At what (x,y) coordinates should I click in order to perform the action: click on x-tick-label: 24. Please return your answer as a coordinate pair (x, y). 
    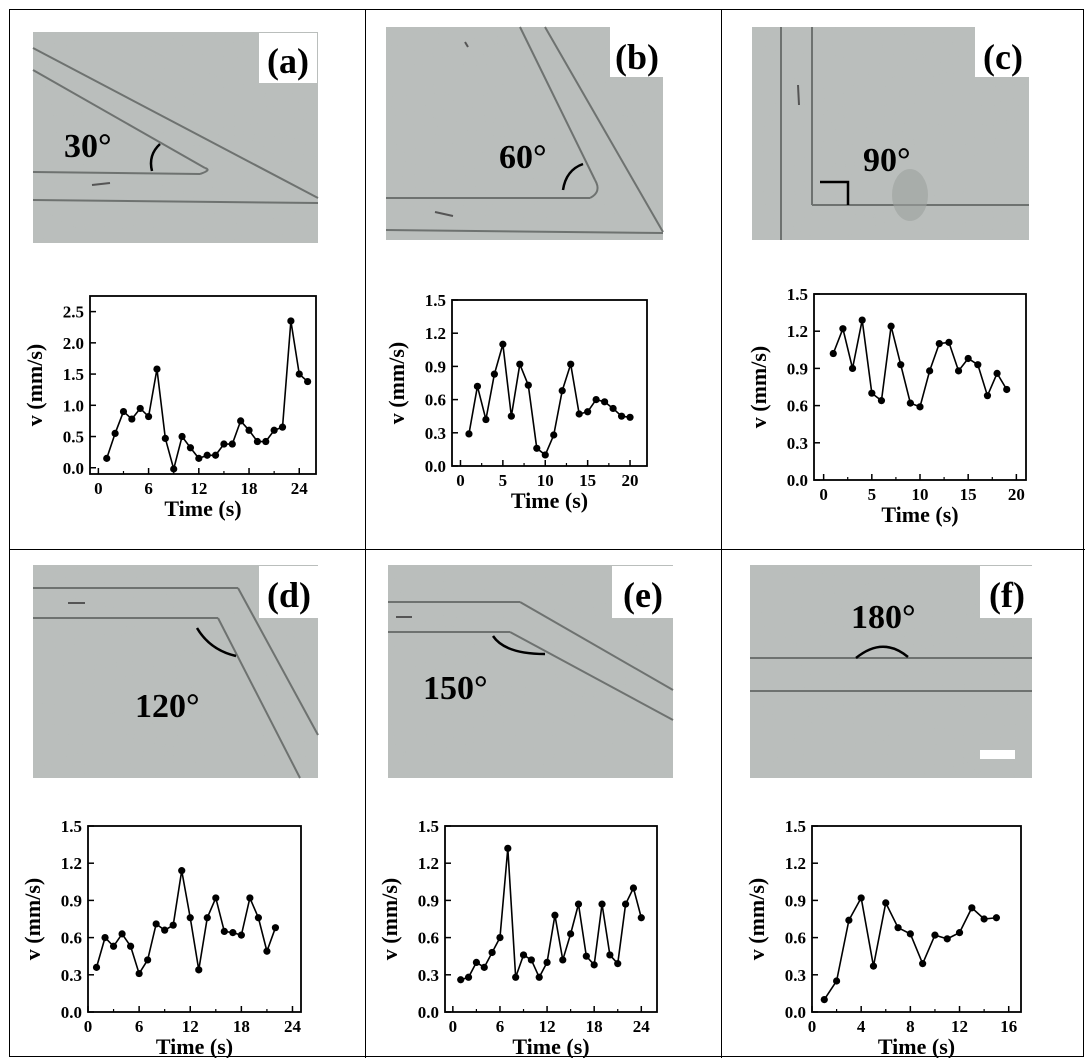
    Looking at the image, I should click on (300, 488).